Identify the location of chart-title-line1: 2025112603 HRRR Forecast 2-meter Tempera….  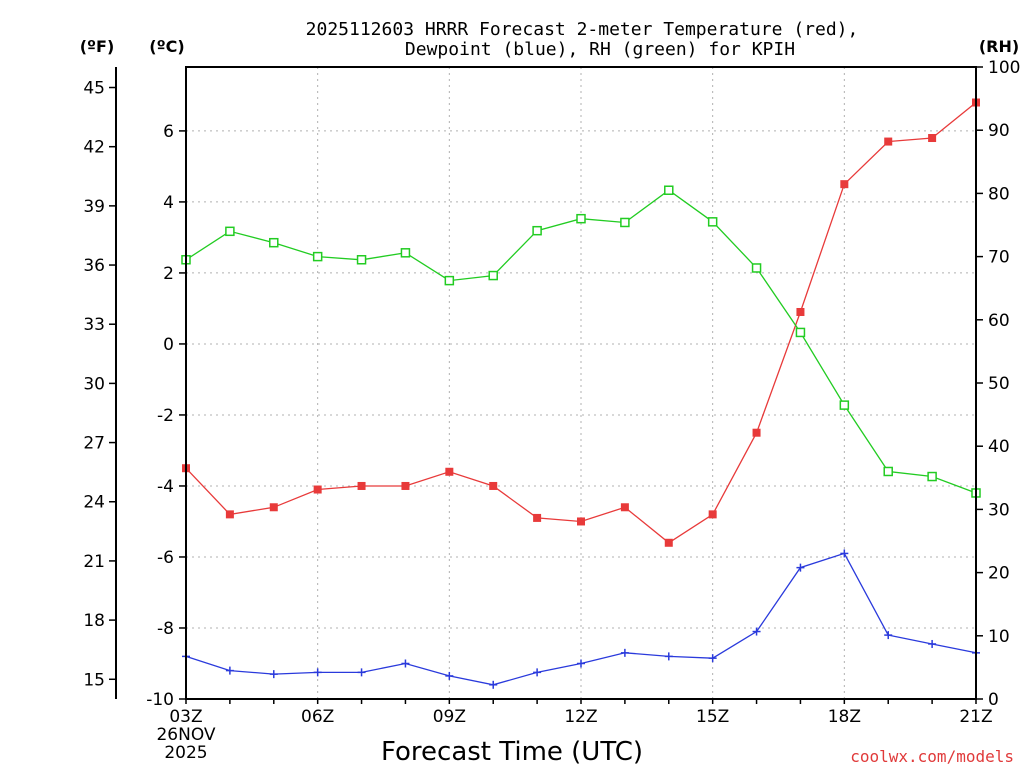
(582, 29).